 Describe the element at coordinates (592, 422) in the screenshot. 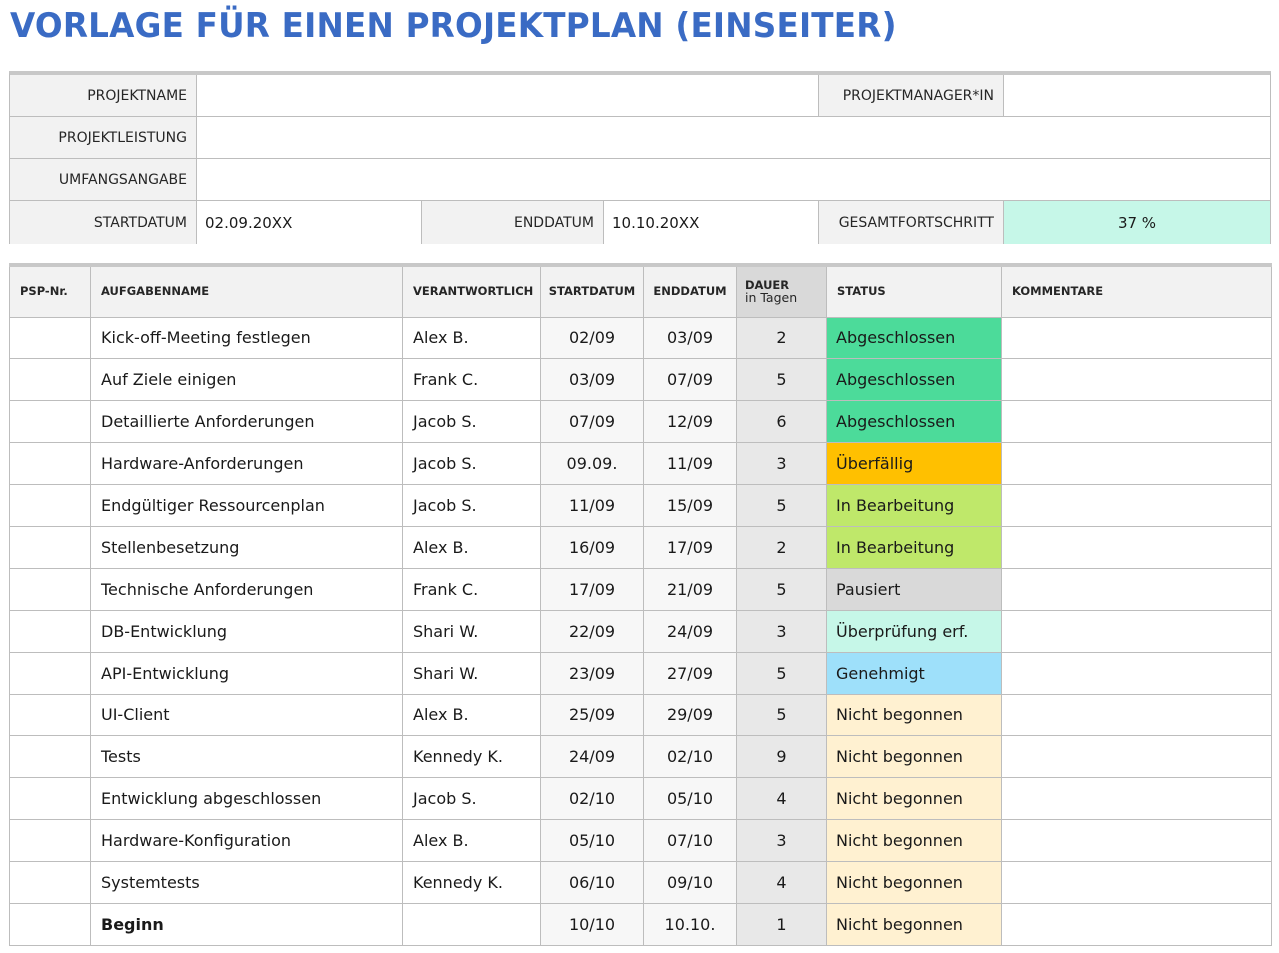

I see `cell-start: 07/09` at that location.